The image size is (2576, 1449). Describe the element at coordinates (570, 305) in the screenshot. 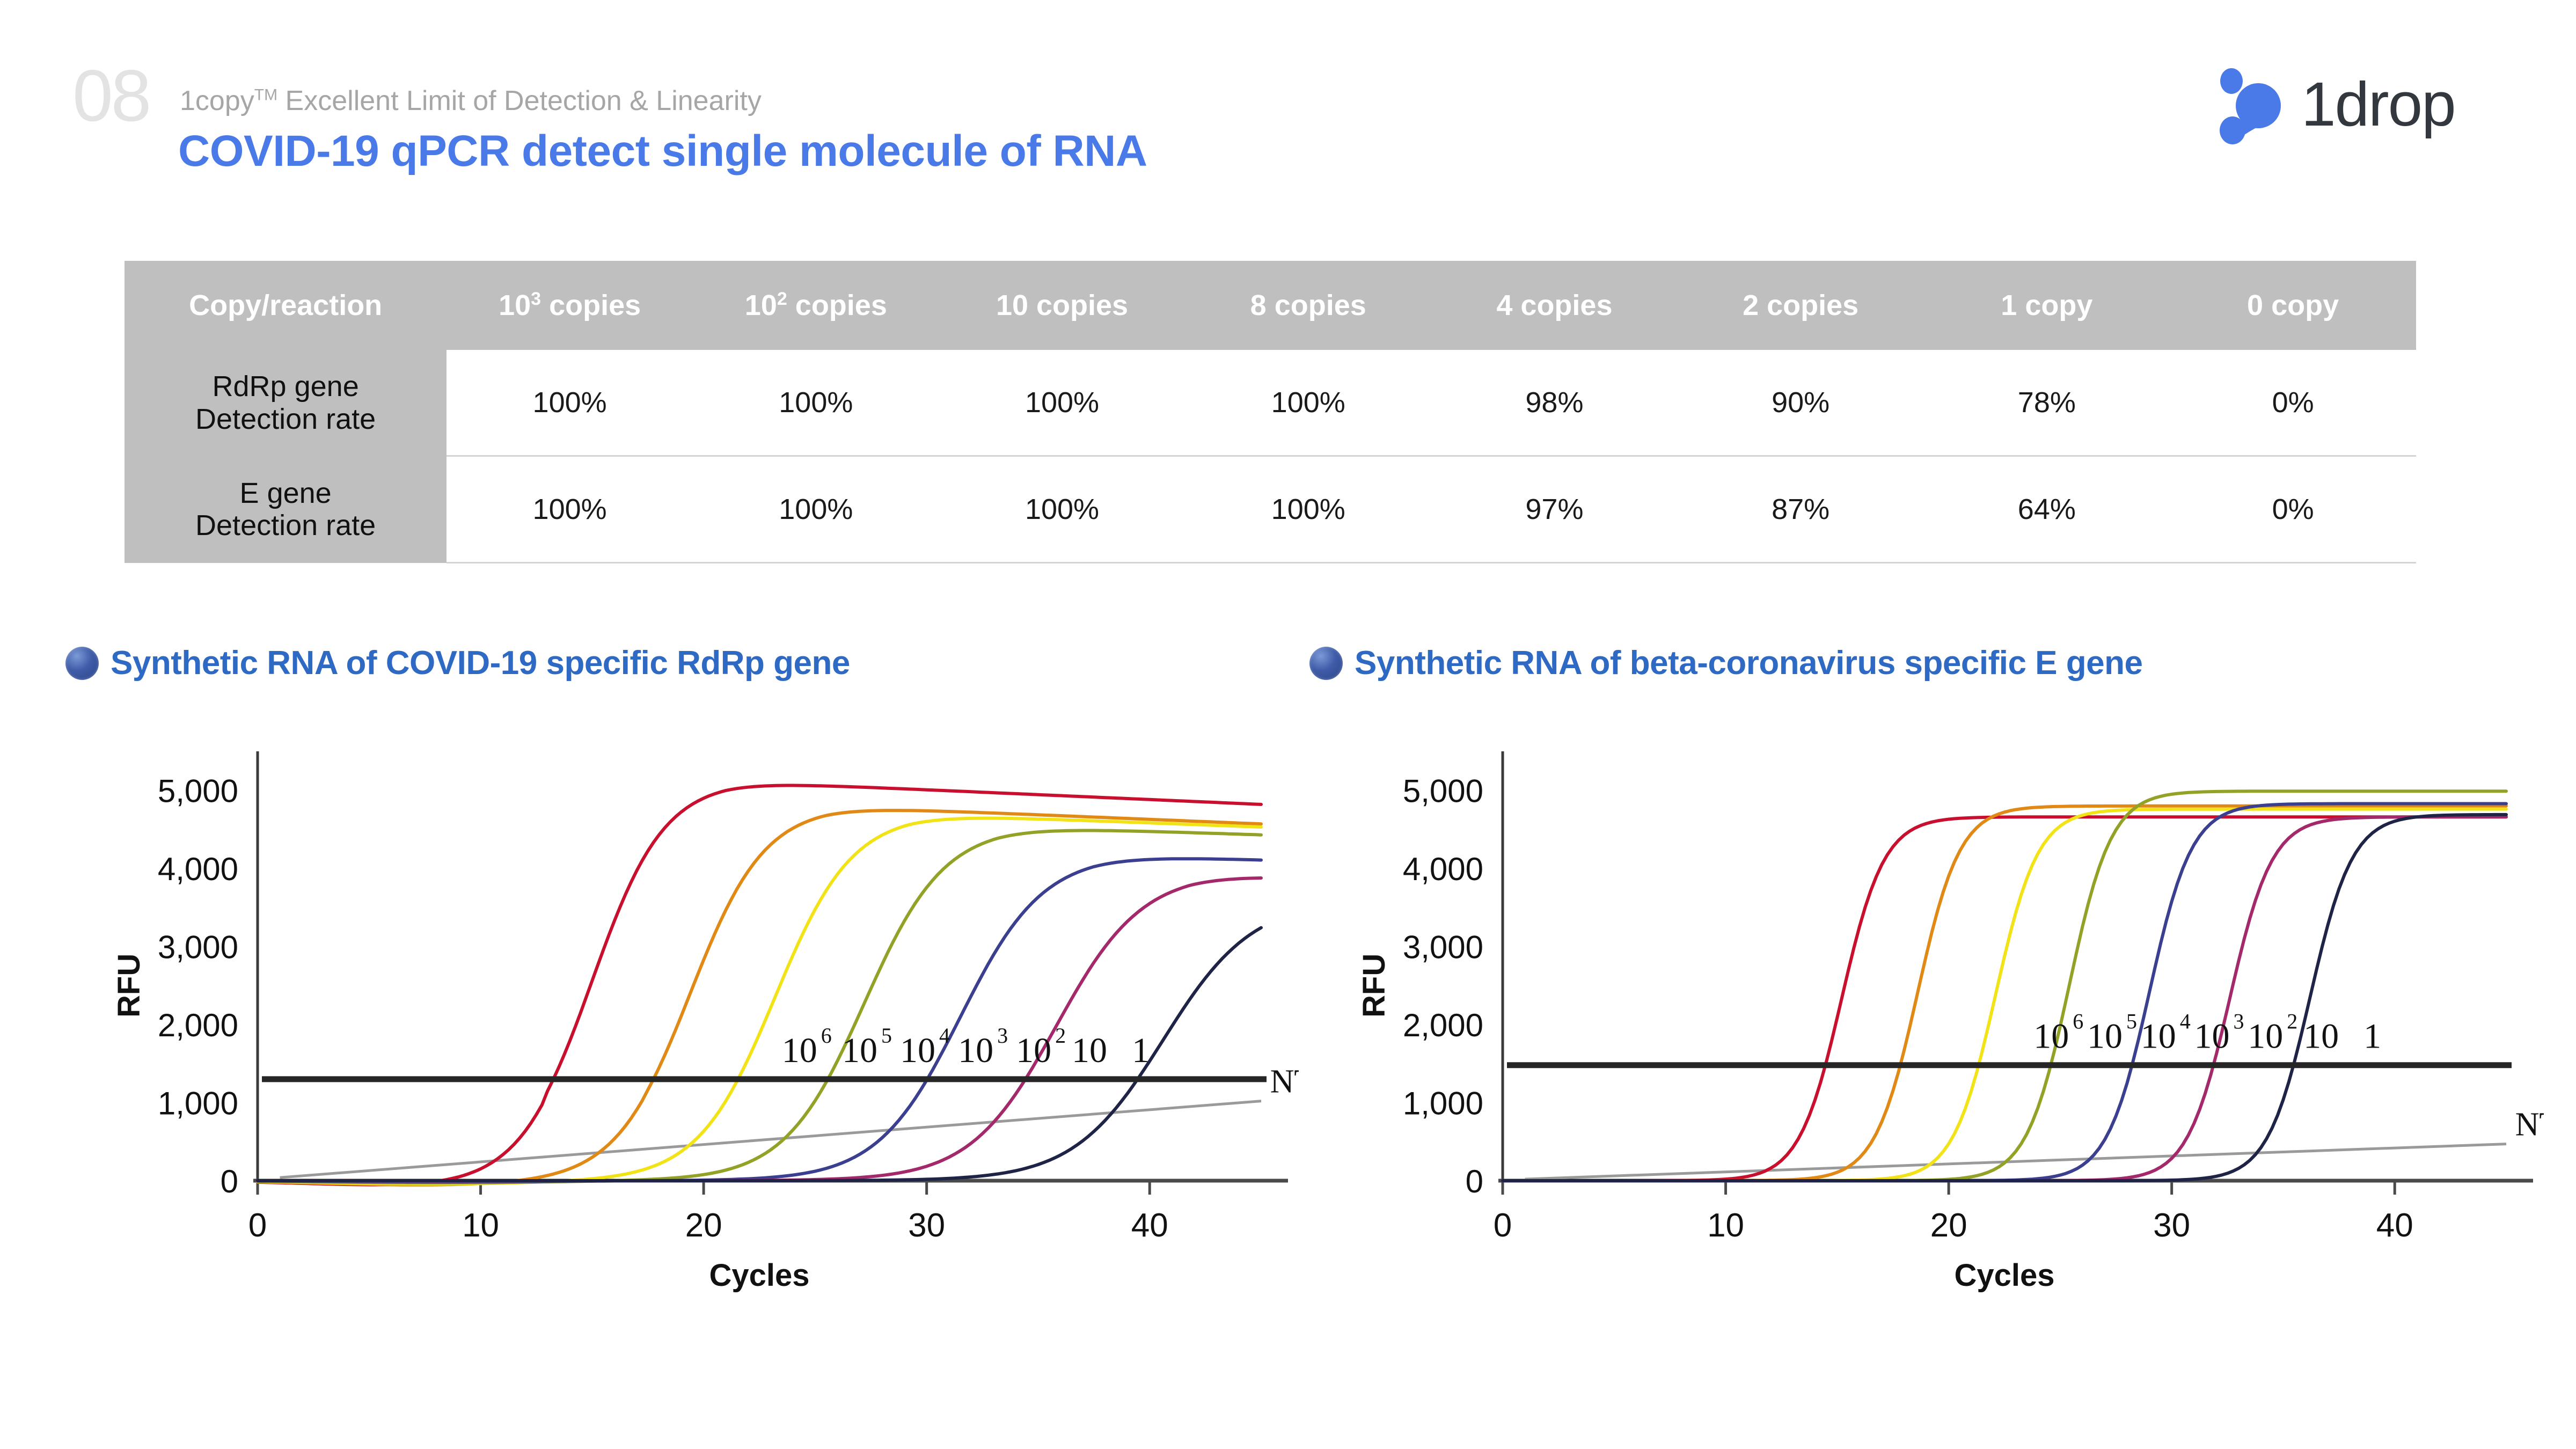

I see `column-header-1e3: 103 copies` at that location.